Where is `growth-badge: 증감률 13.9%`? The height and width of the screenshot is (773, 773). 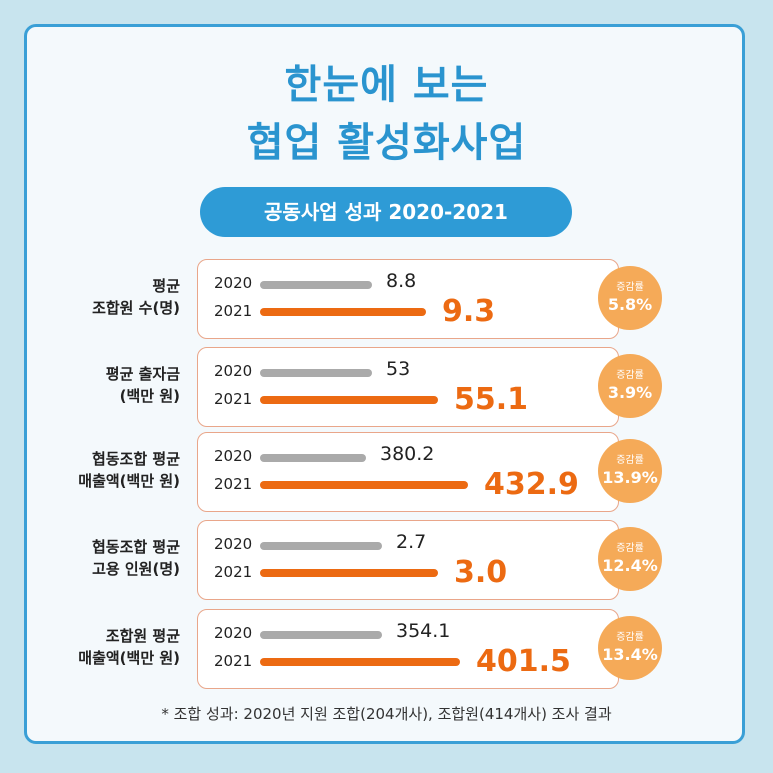 growth-badge: 증감률 13.9% is located at coordinates (630, 471).